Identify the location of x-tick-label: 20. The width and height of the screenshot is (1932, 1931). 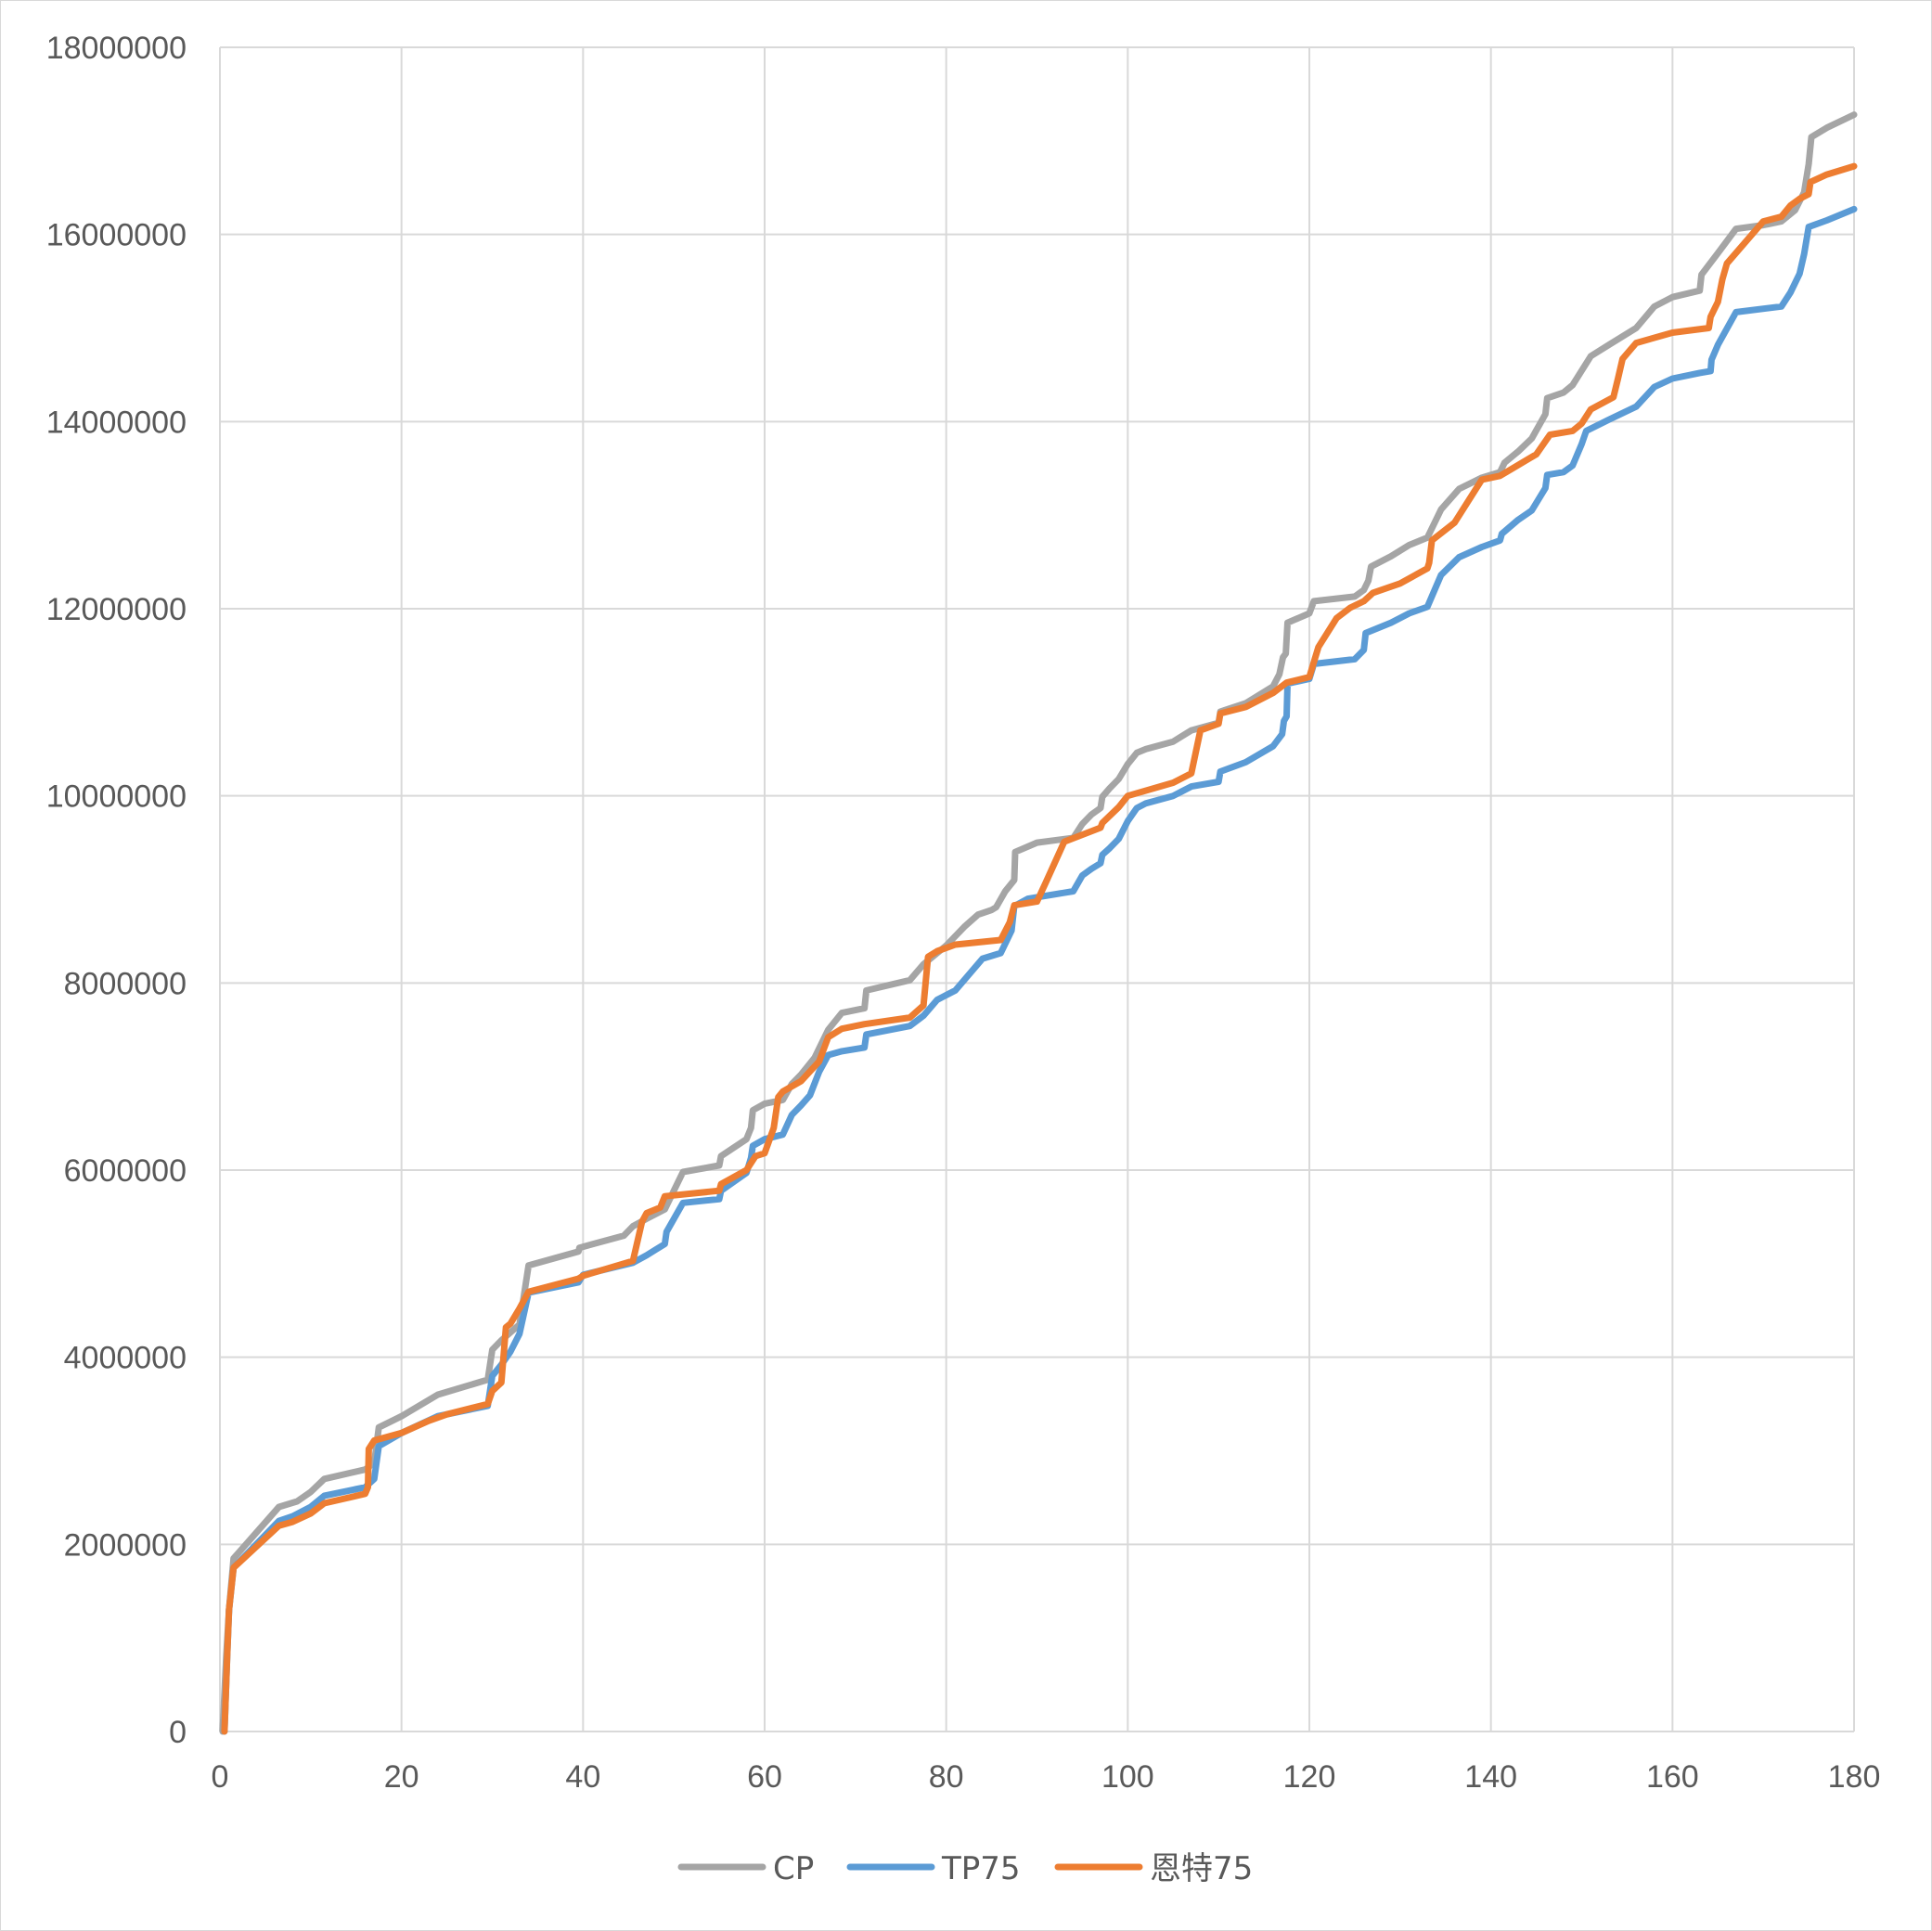
(402, 1777).